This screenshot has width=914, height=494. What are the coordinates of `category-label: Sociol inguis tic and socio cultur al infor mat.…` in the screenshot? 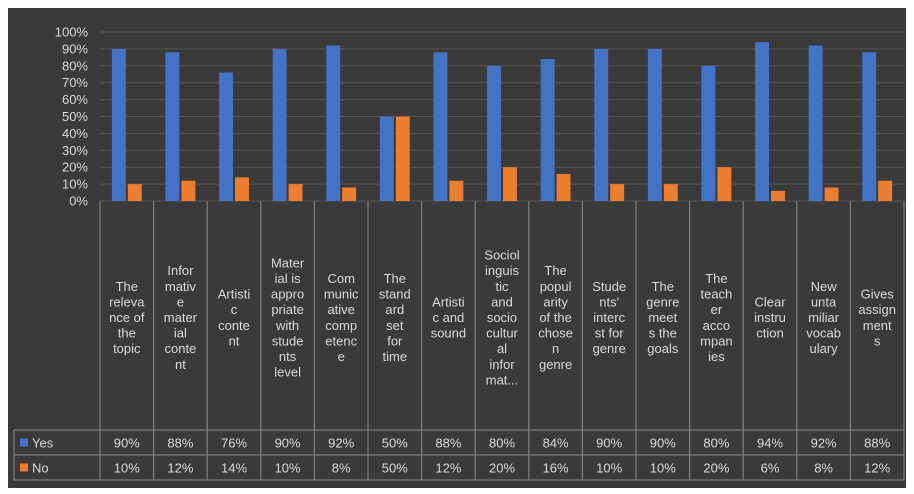 It's located at (502, 318).